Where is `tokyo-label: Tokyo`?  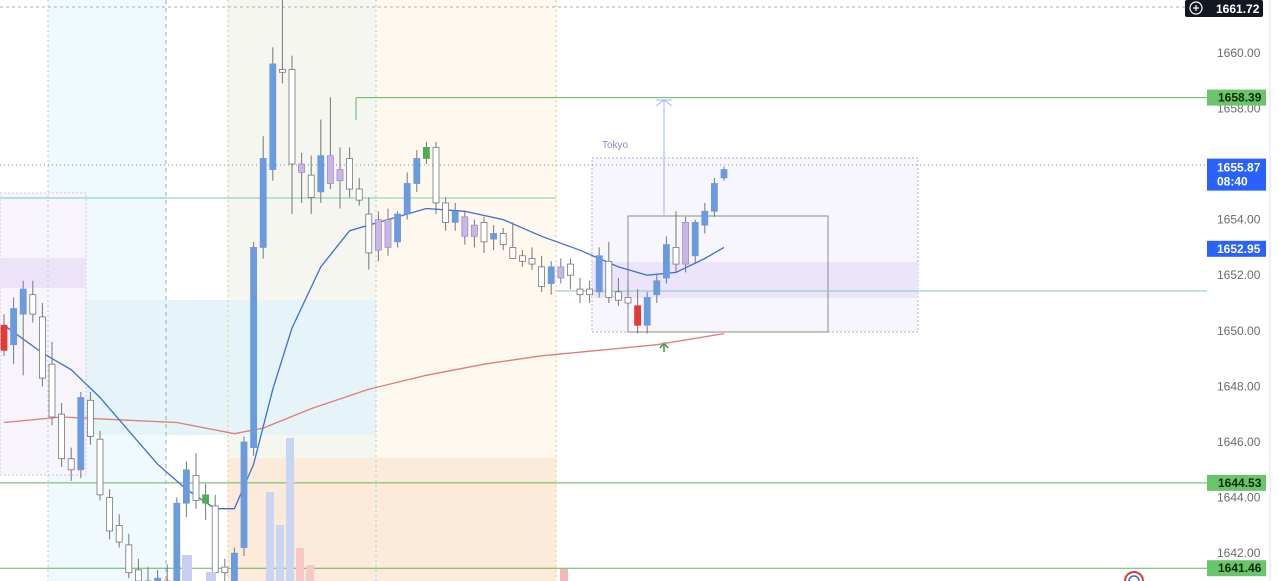
tokyo-label: Tokyo is located at coordinates (615, 145).